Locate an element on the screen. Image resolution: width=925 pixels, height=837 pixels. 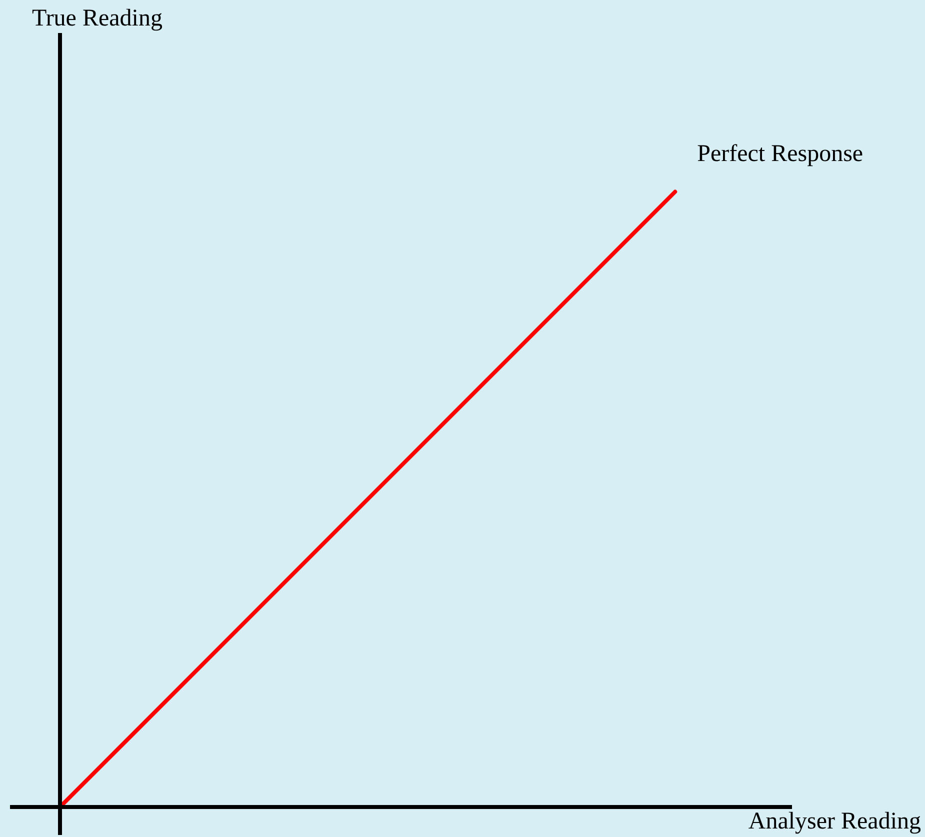
text: True Reading is located at coordinates (97, 18).